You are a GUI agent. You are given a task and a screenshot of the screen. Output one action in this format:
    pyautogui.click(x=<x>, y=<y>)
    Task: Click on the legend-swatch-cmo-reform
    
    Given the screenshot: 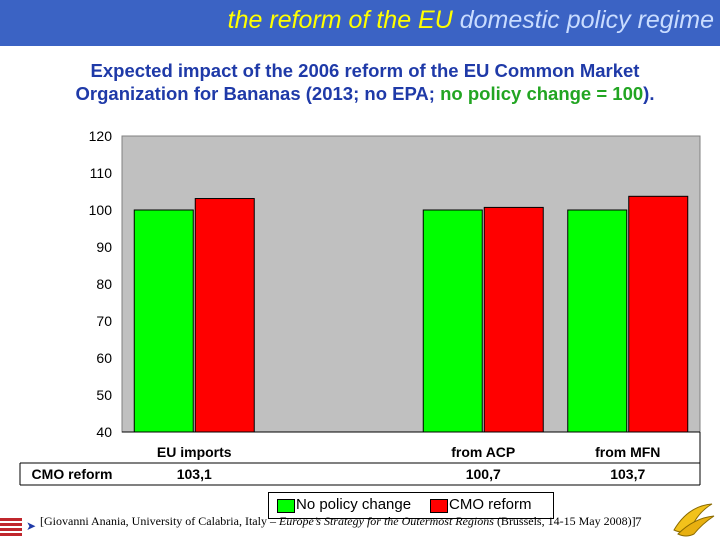 What is the action you would take?
    pyautogui.click(x=439, y=506)
    